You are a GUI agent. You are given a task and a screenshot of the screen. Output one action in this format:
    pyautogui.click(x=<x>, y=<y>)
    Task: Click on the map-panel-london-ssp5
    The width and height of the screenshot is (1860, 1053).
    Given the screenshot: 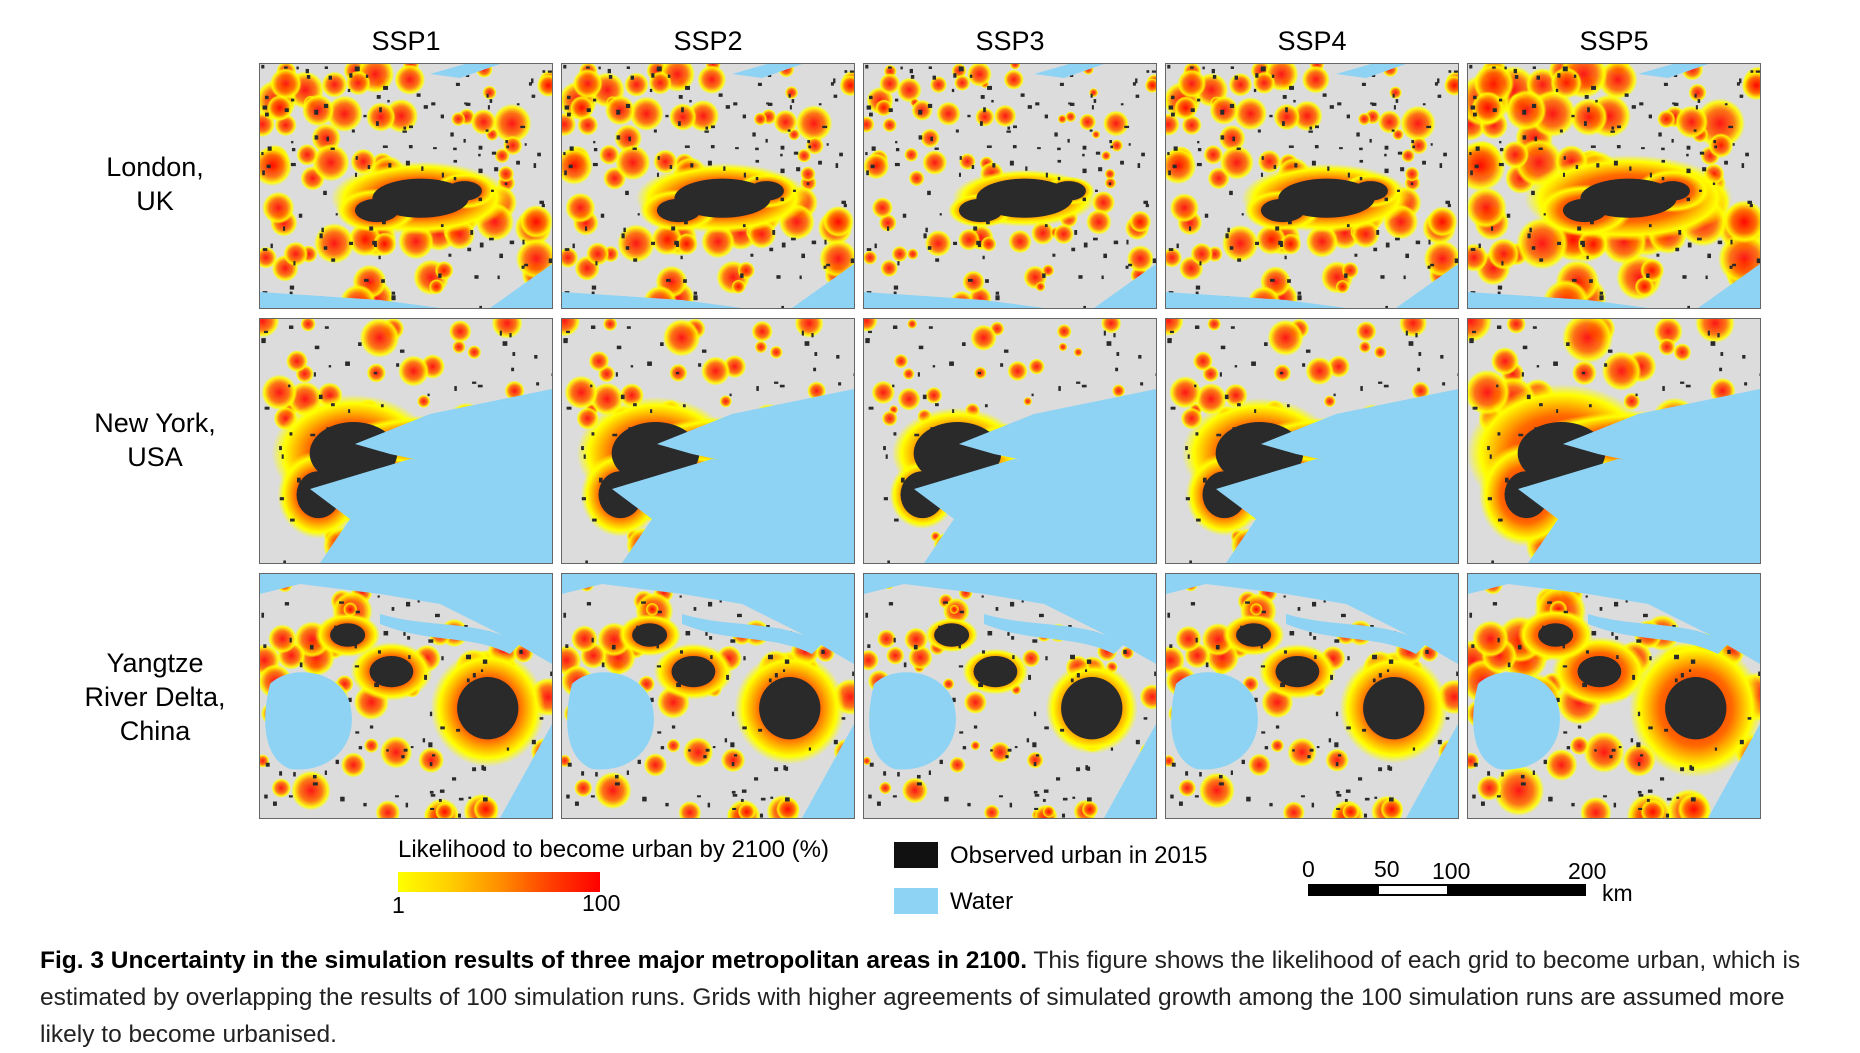 What is the action you would take?
    pyautogui.click(x=1614, y=186)
    